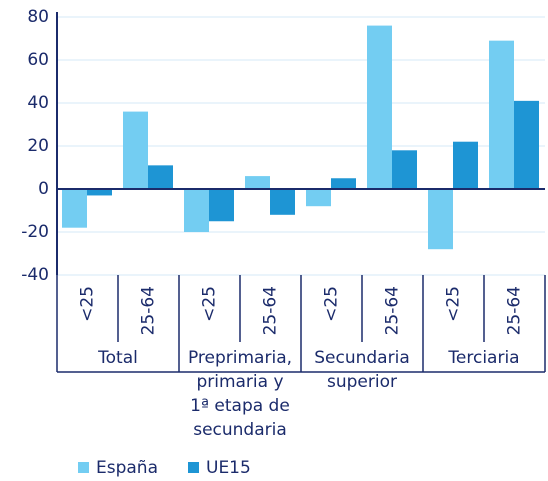 The height and width of the screenshot is (481, 548). Describe the element at coordinates (127, 468) in the screenshot. I see `legend-label: España` at that location.